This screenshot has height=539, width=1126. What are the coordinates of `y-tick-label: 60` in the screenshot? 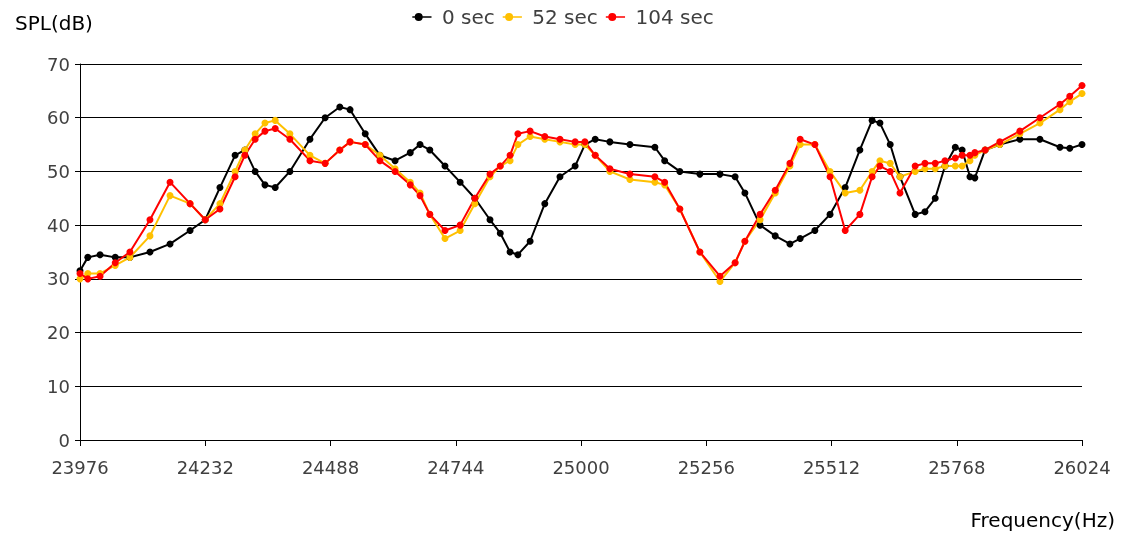 It's located at (58, 118).